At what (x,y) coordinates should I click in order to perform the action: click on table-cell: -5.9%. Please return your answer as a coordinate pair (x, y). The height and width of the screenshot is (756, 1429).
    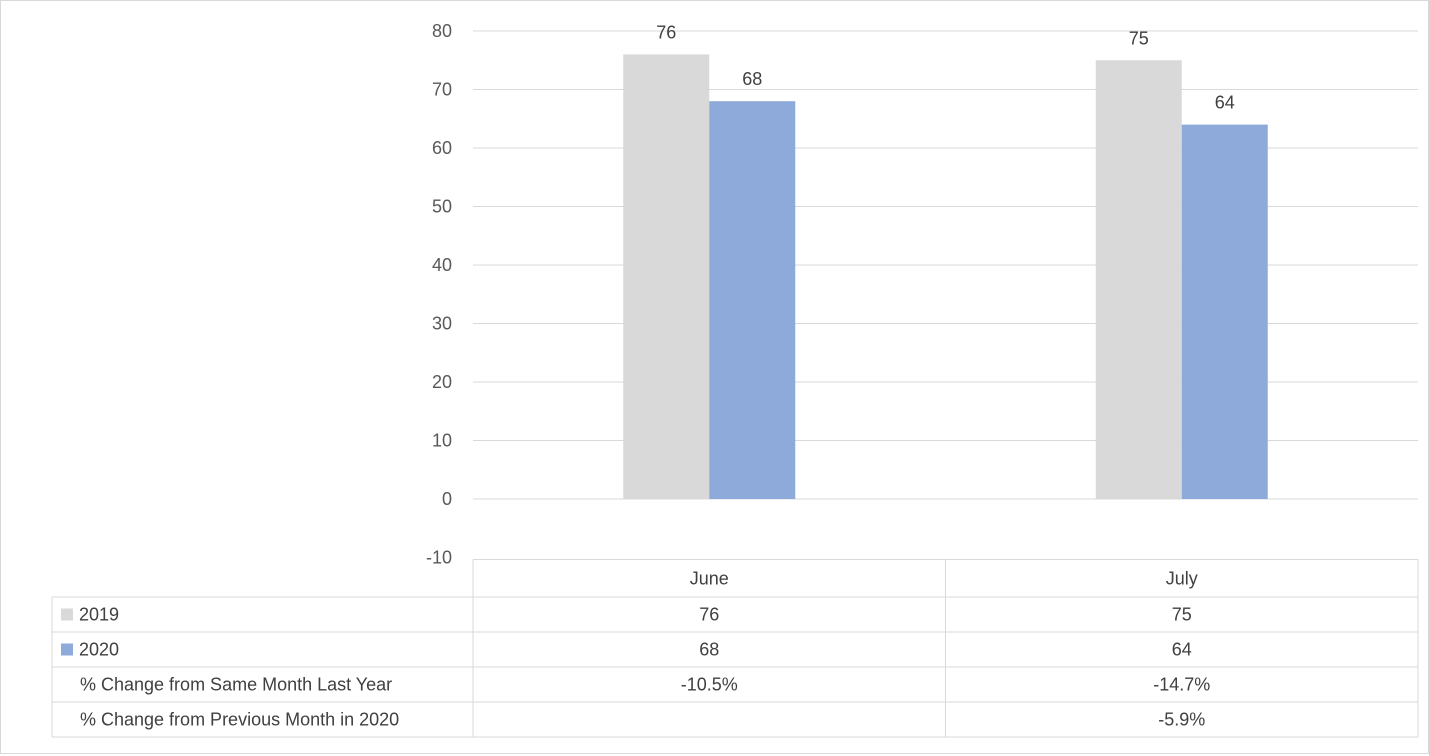
    Looking at the image, I should click on (1181, 720).